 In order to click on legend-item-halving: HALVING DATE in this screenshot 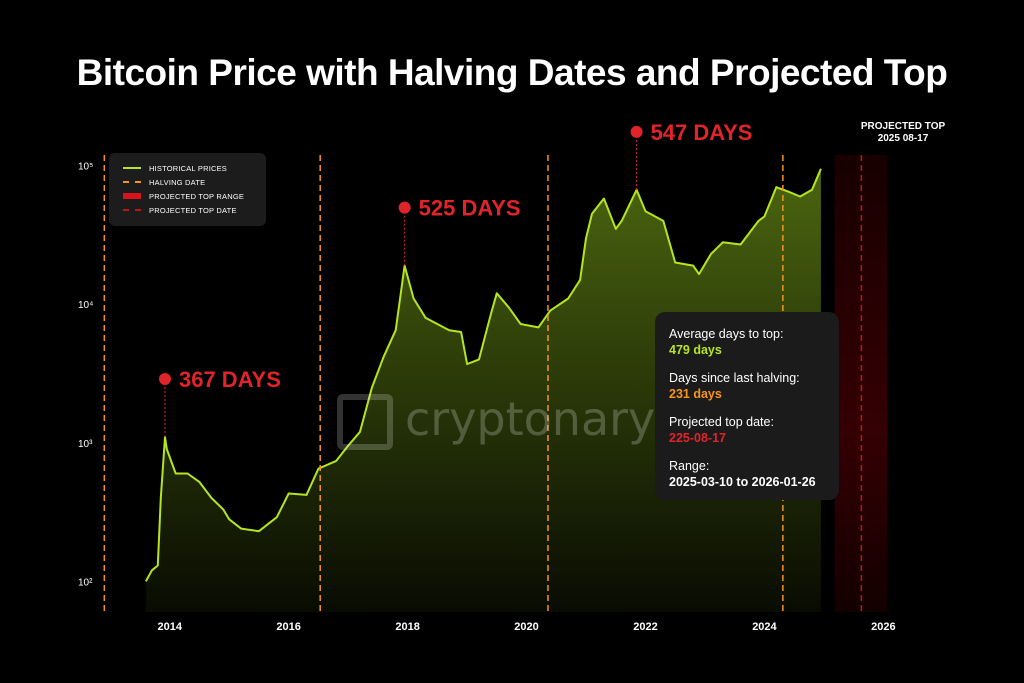, I will do `click(164, 182)`.